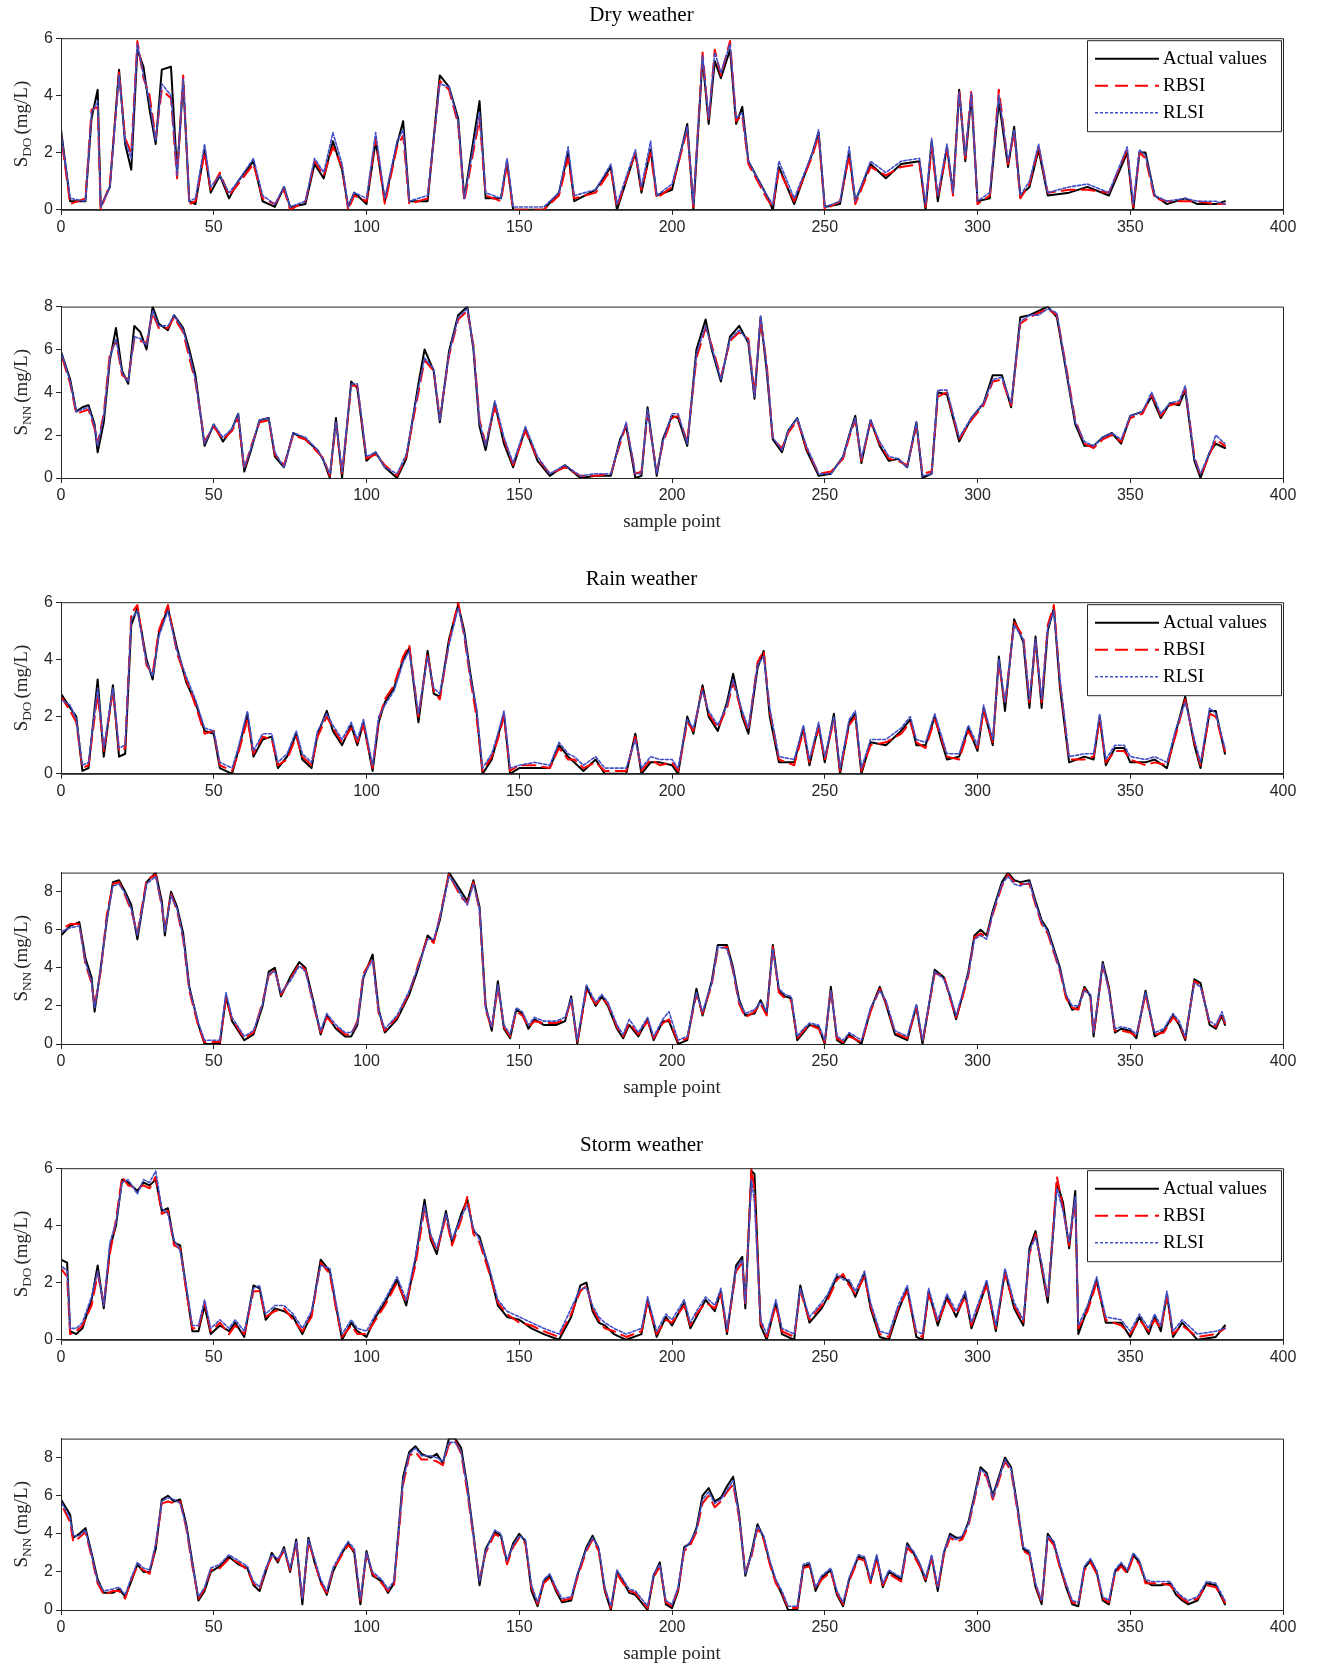 The image size is (1317, 1668). Describe the element at coordinates (641, 578) in the screenshot. I see `chart-title: Rain weather` at that location.